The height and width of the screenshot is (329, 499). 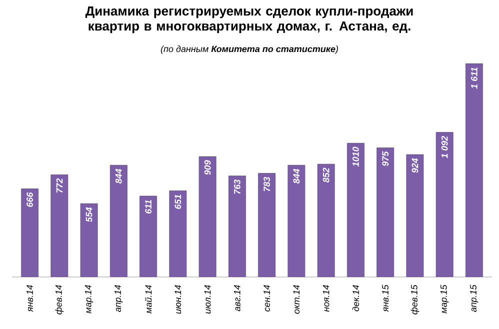 I want to click on data-label: 924, so click(x=415, y=165).